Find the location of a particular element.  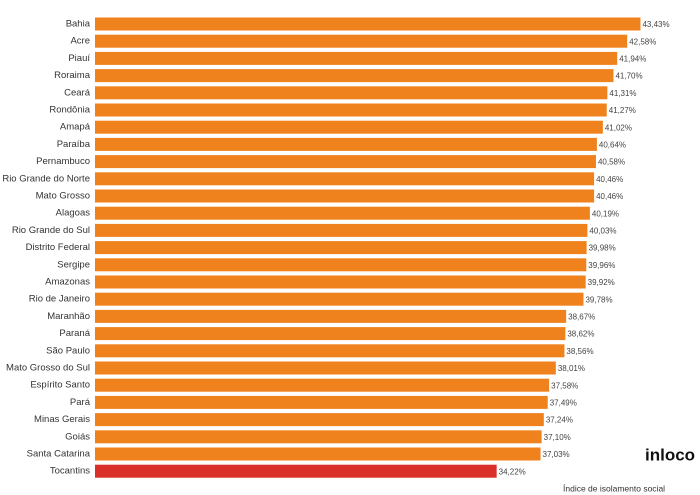

value-label: 37,10% is located at coordinates (557, 437).